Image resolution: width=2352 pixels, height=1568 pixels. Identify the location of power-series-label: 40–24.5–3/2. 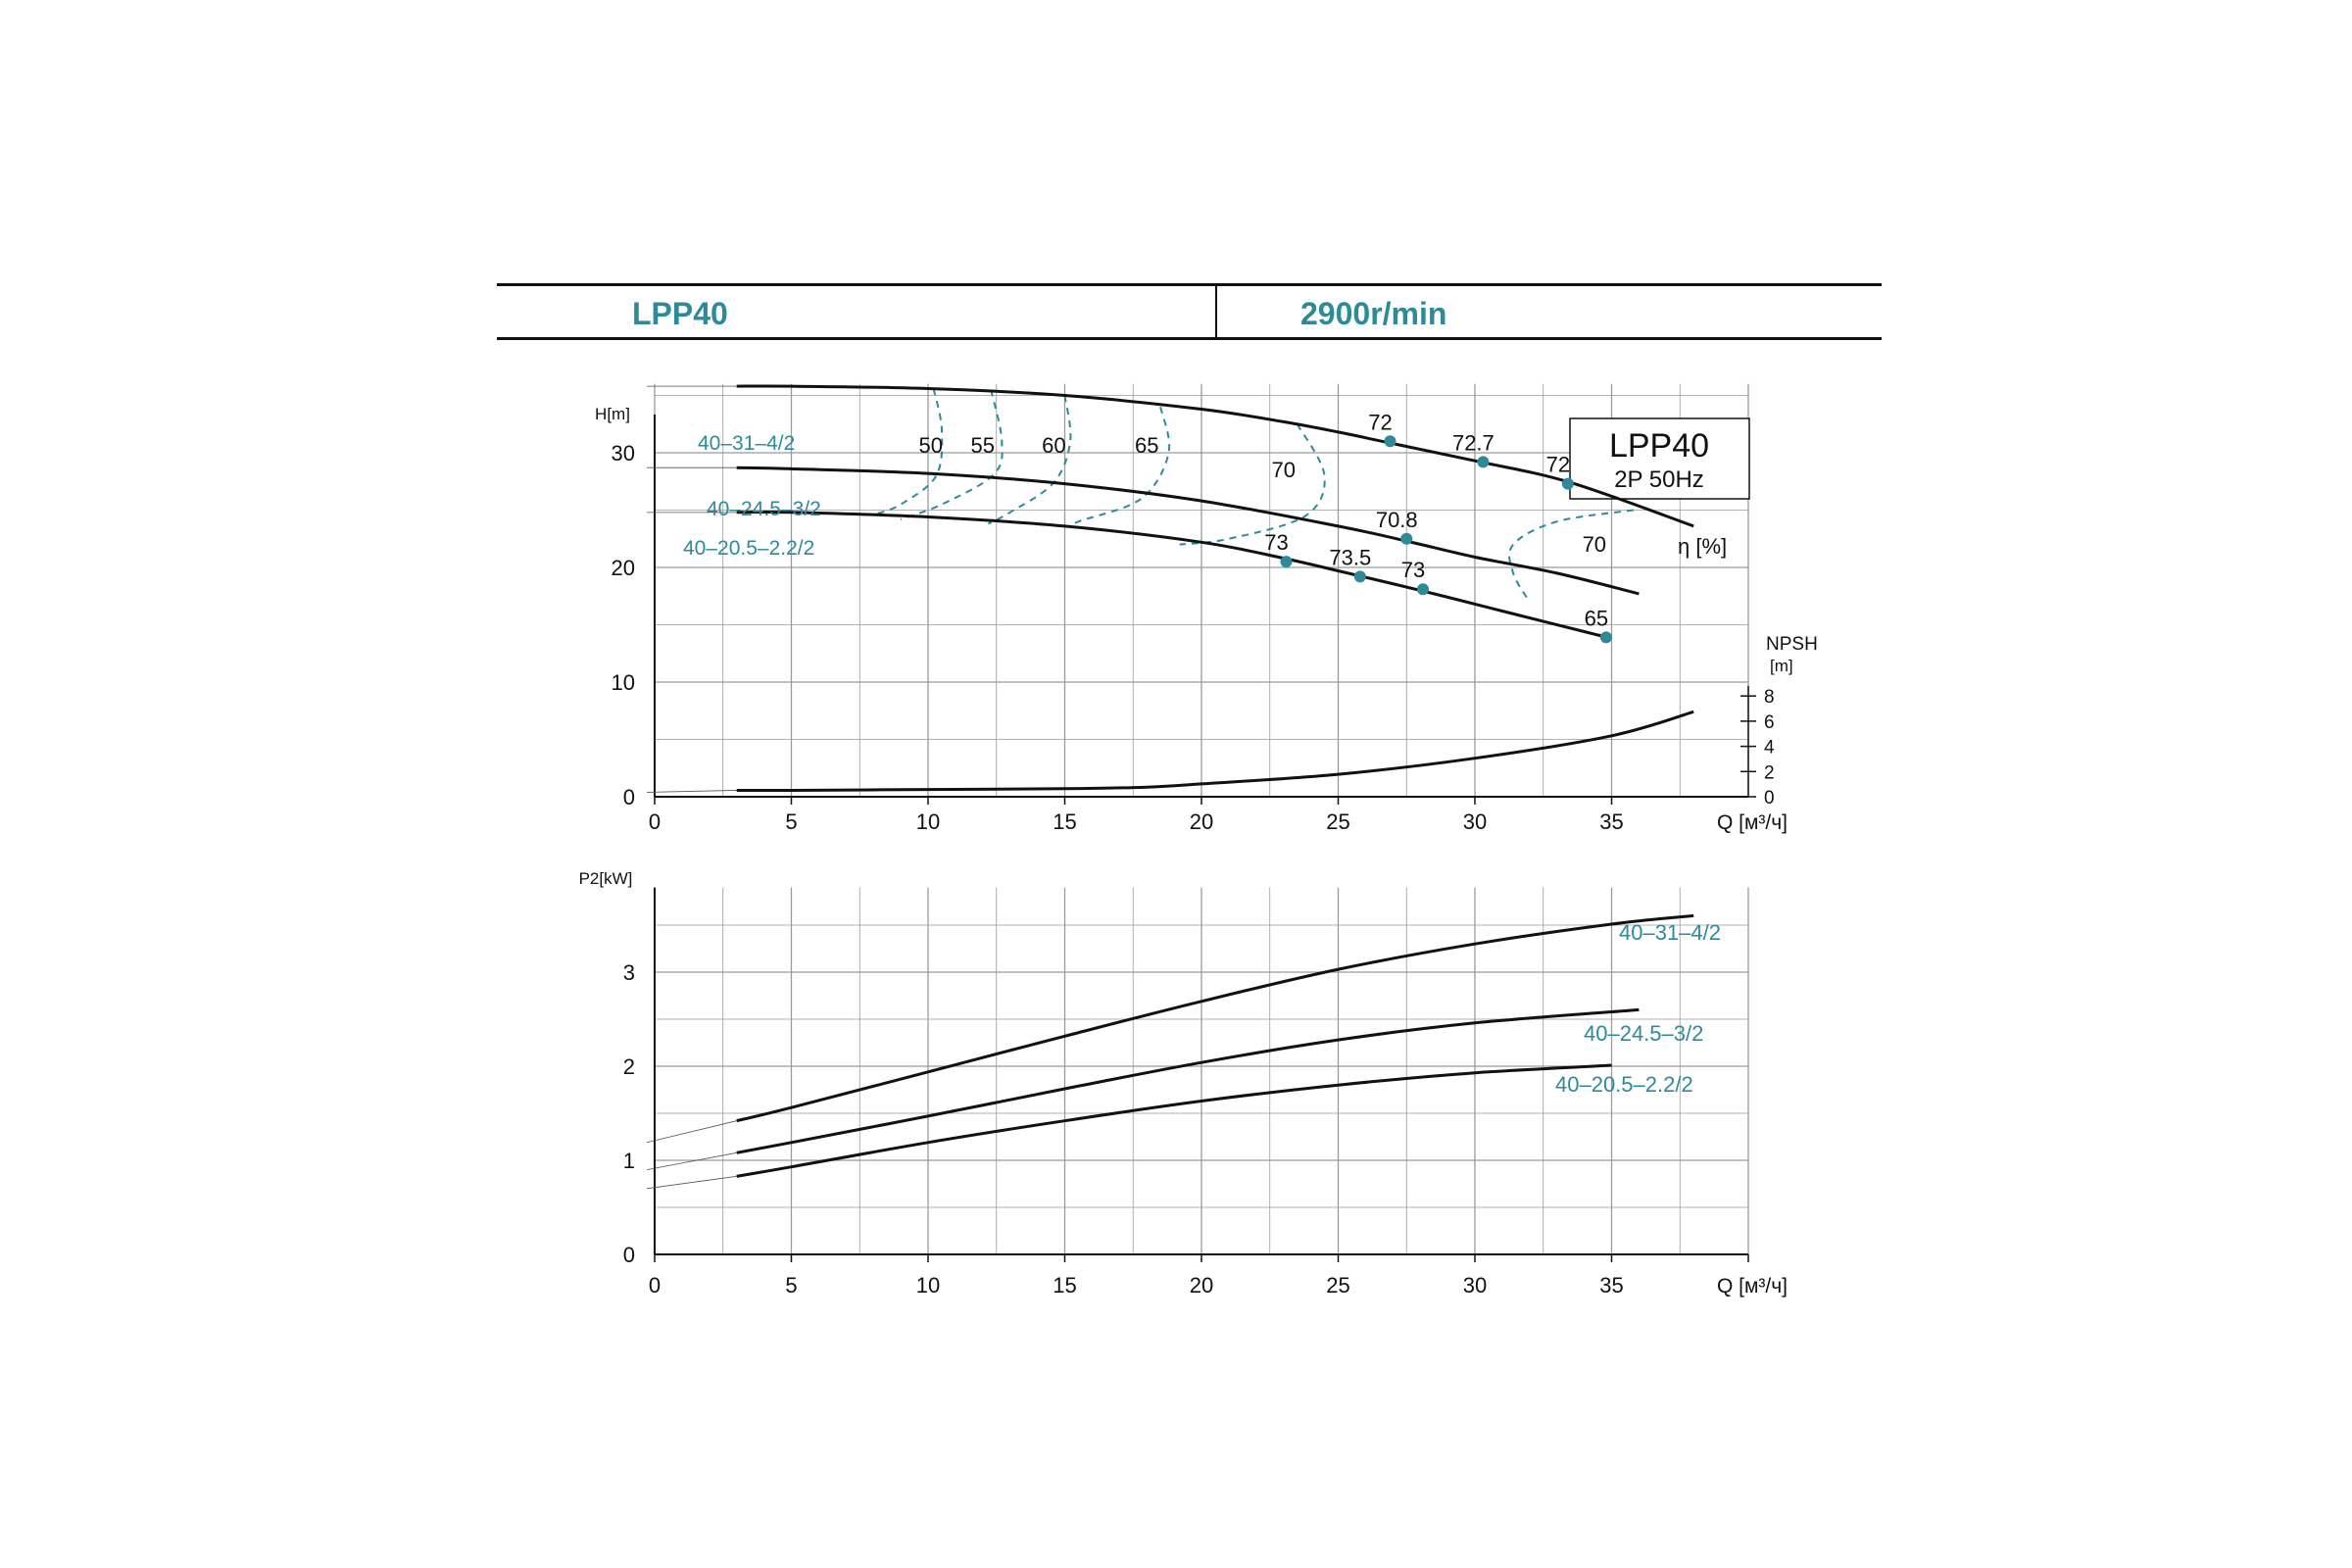
(1643, 1033).